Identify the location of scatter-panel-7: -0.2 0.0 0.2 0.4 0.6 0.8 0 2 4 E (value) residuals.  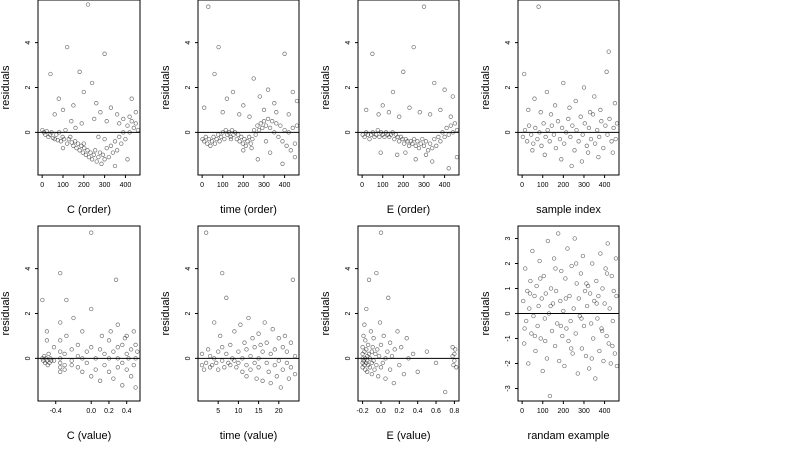
(390, 333).